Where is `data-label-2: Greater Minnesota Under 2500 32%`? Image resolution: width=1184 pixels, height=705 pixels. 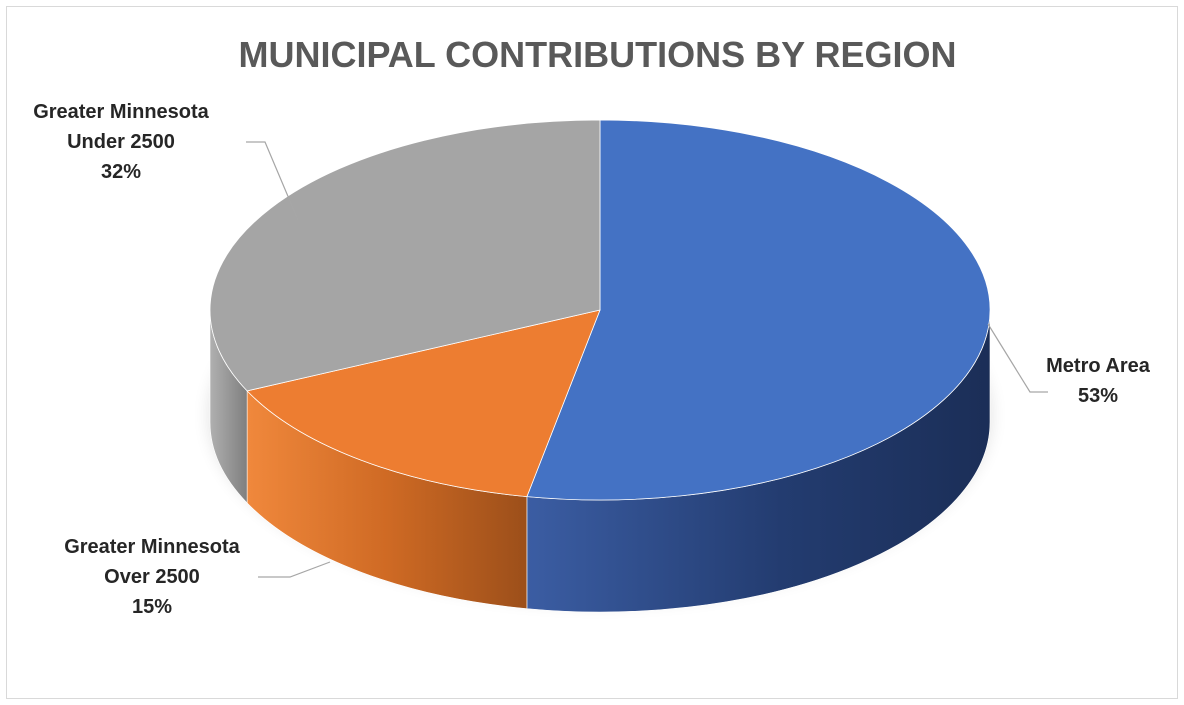 data-label-2: Greater Minnesota Under 2500 32% is located at coordinates (121, 142).